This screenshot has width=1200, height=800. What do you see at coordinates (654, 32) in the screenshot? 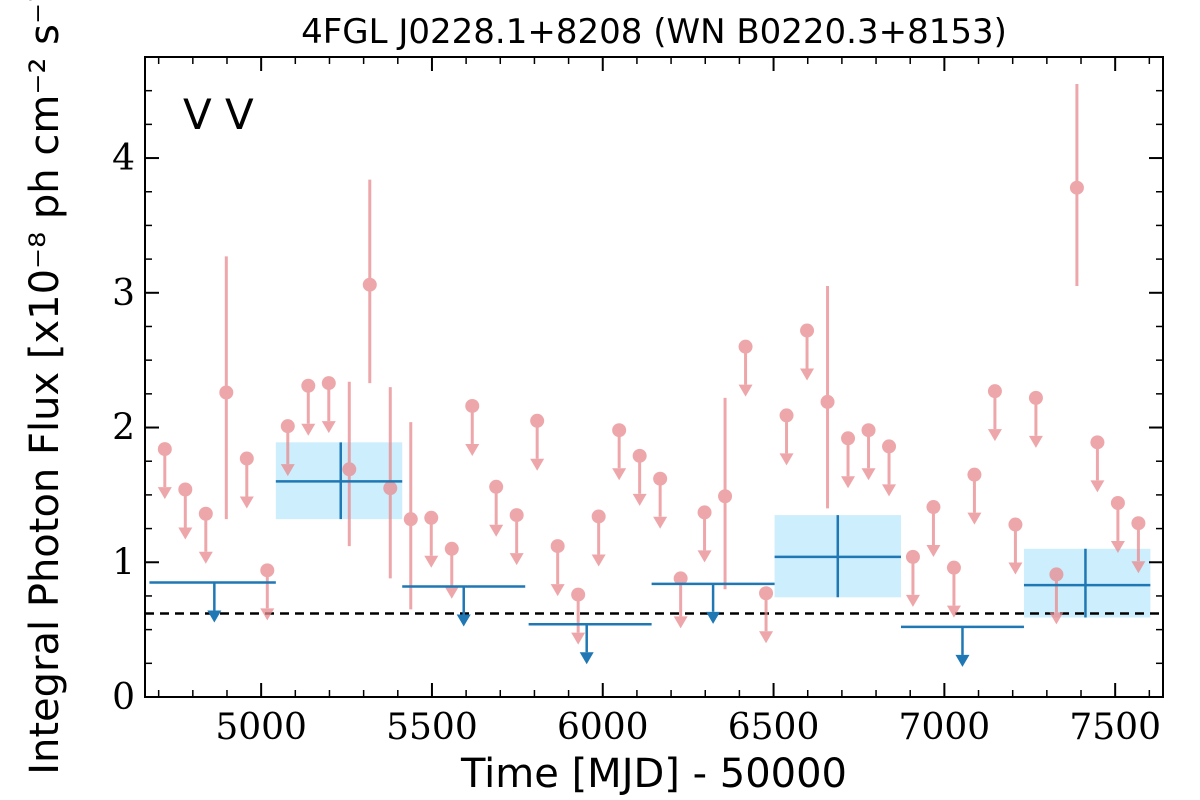
I see `chart-title: 4FGL J0228.1+8208 (WN B0220.3+8153)` at bounding box center [654, 32].